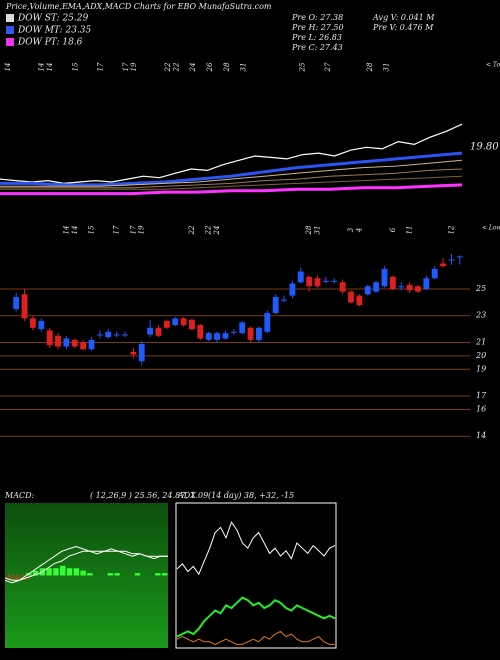 This screenshot has width=500, height=660. What do you see at coordinates (481, 408) in the screenshot?
I see `y-tick-label: 16` at bounding box center [481, 408].